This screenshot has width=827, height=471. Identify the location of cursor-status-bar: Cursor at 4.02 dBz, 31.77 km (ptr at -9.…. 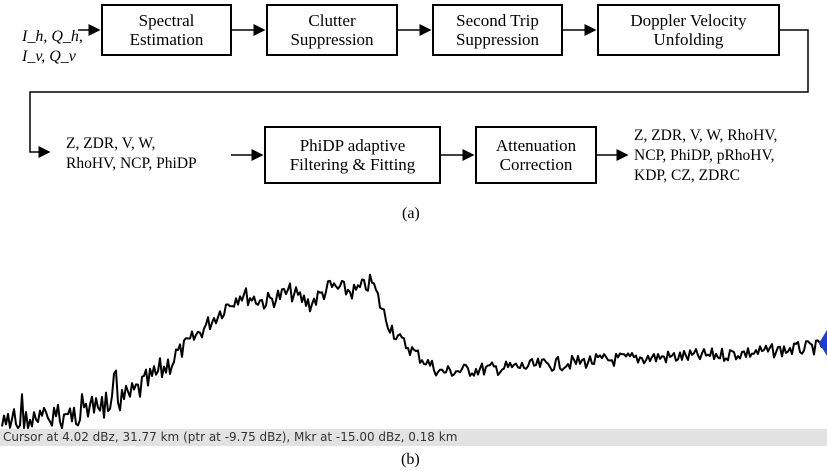
(413, 437).